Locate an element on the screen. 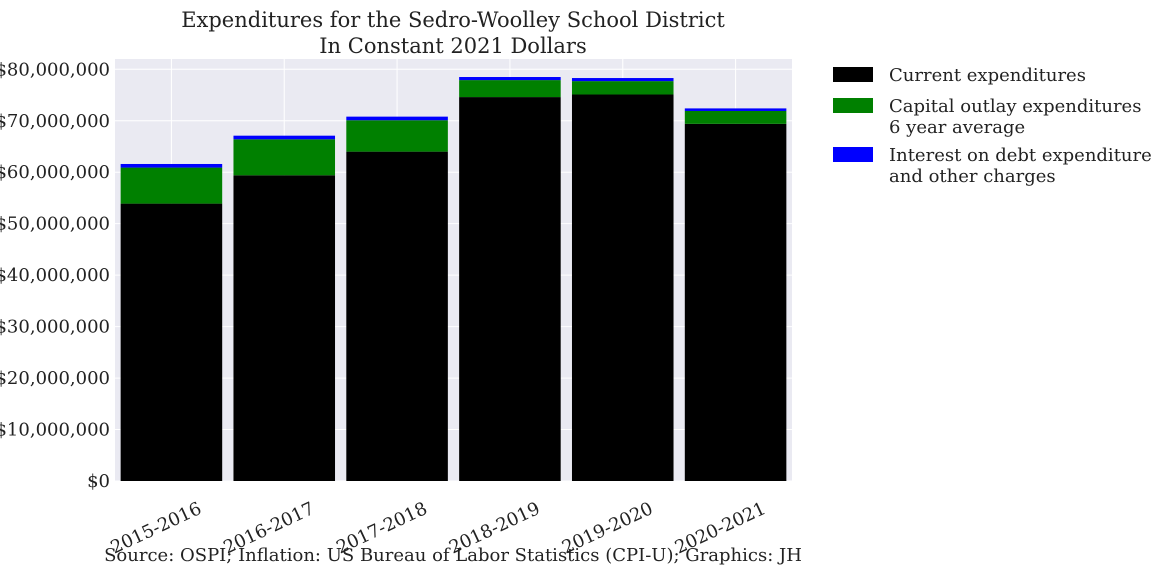 This screenshot has height=576, width=1152. y-tick-label: $80,000,000 is located at coordinates (55, 69).